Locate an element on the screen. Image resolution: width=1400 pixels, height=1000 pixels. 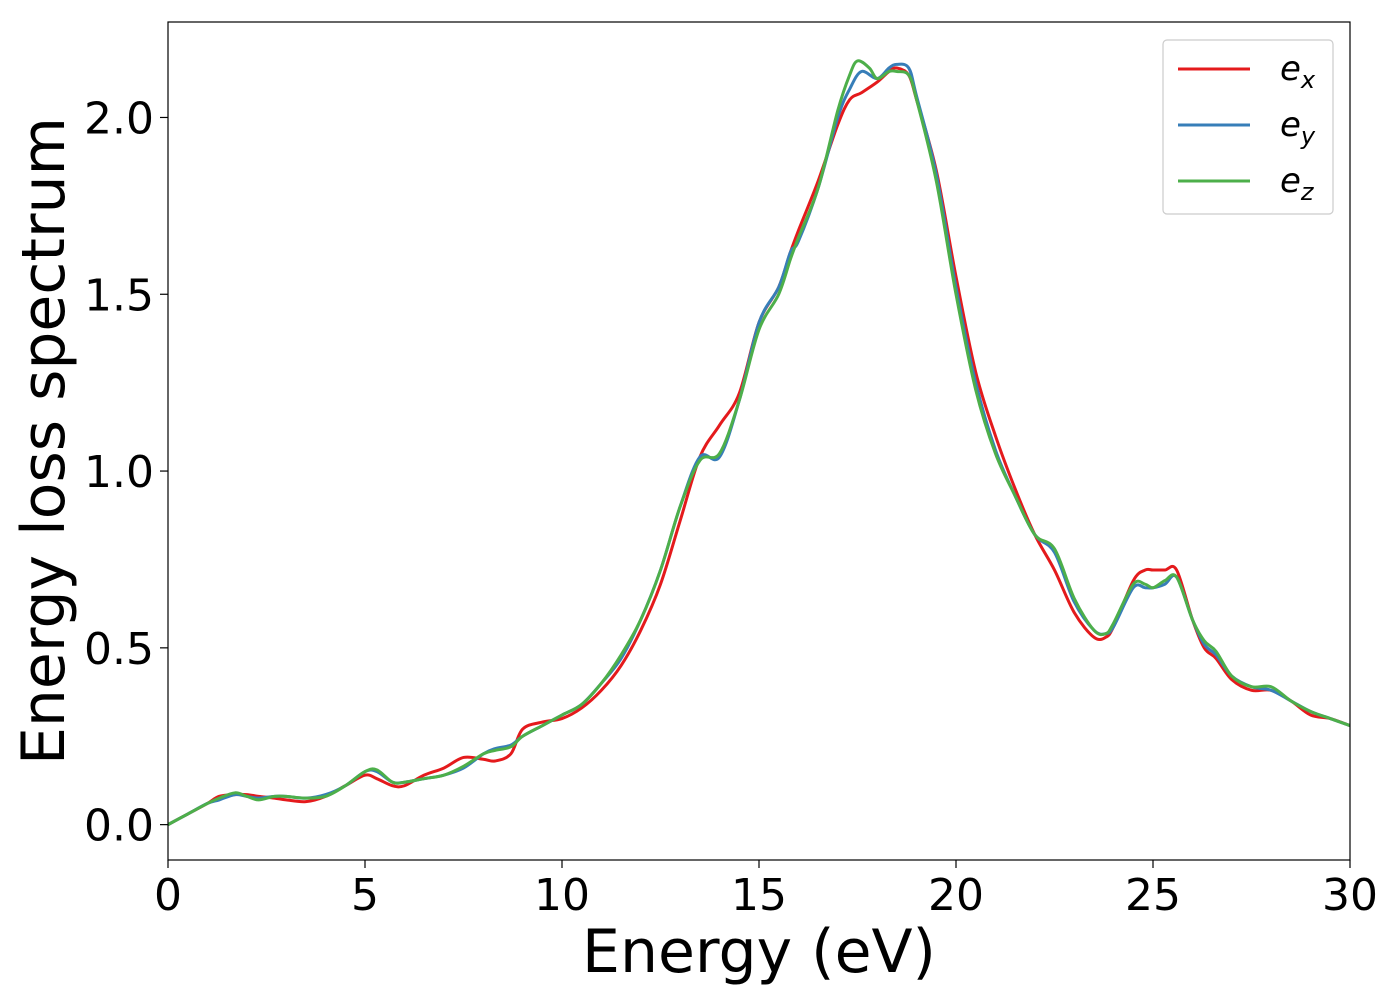
y-tick-label: 2.0 is located at coordinates (119, 118).